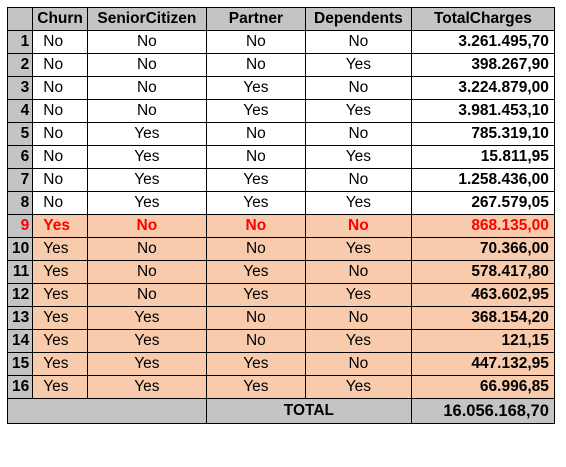 The width and height of the screenshot is (566, 467). Describe the element at coordinates (482, 411) in the screenshot. I see `total-value: 16.056.168,70` at that location.